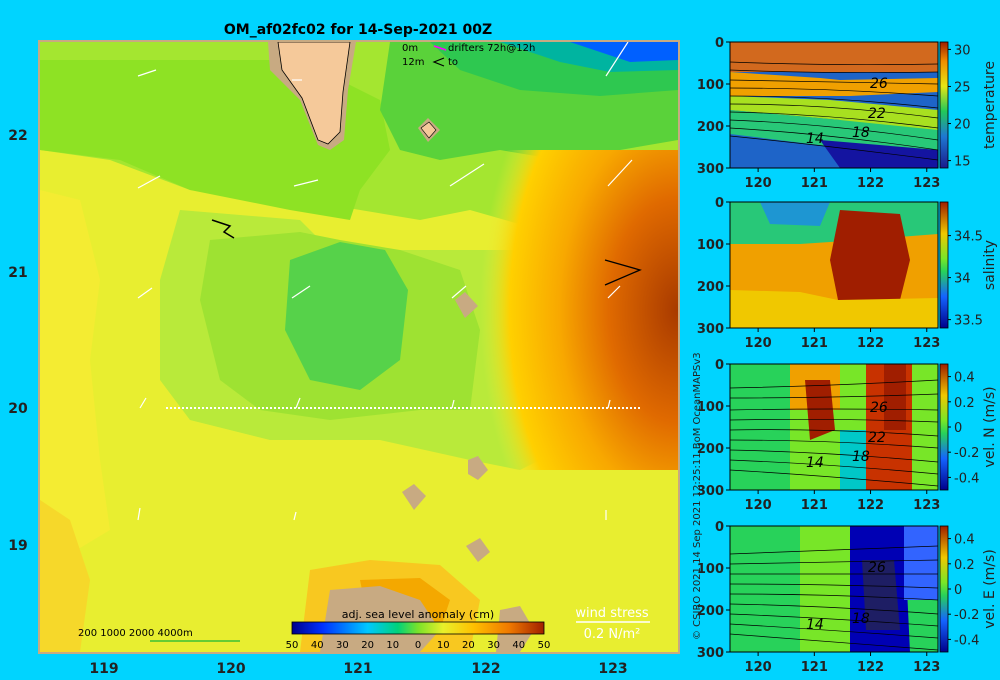 The height and width of the screenshot is (680, 1000). I want to click on depth-legend-swatch, so click(195, 641).